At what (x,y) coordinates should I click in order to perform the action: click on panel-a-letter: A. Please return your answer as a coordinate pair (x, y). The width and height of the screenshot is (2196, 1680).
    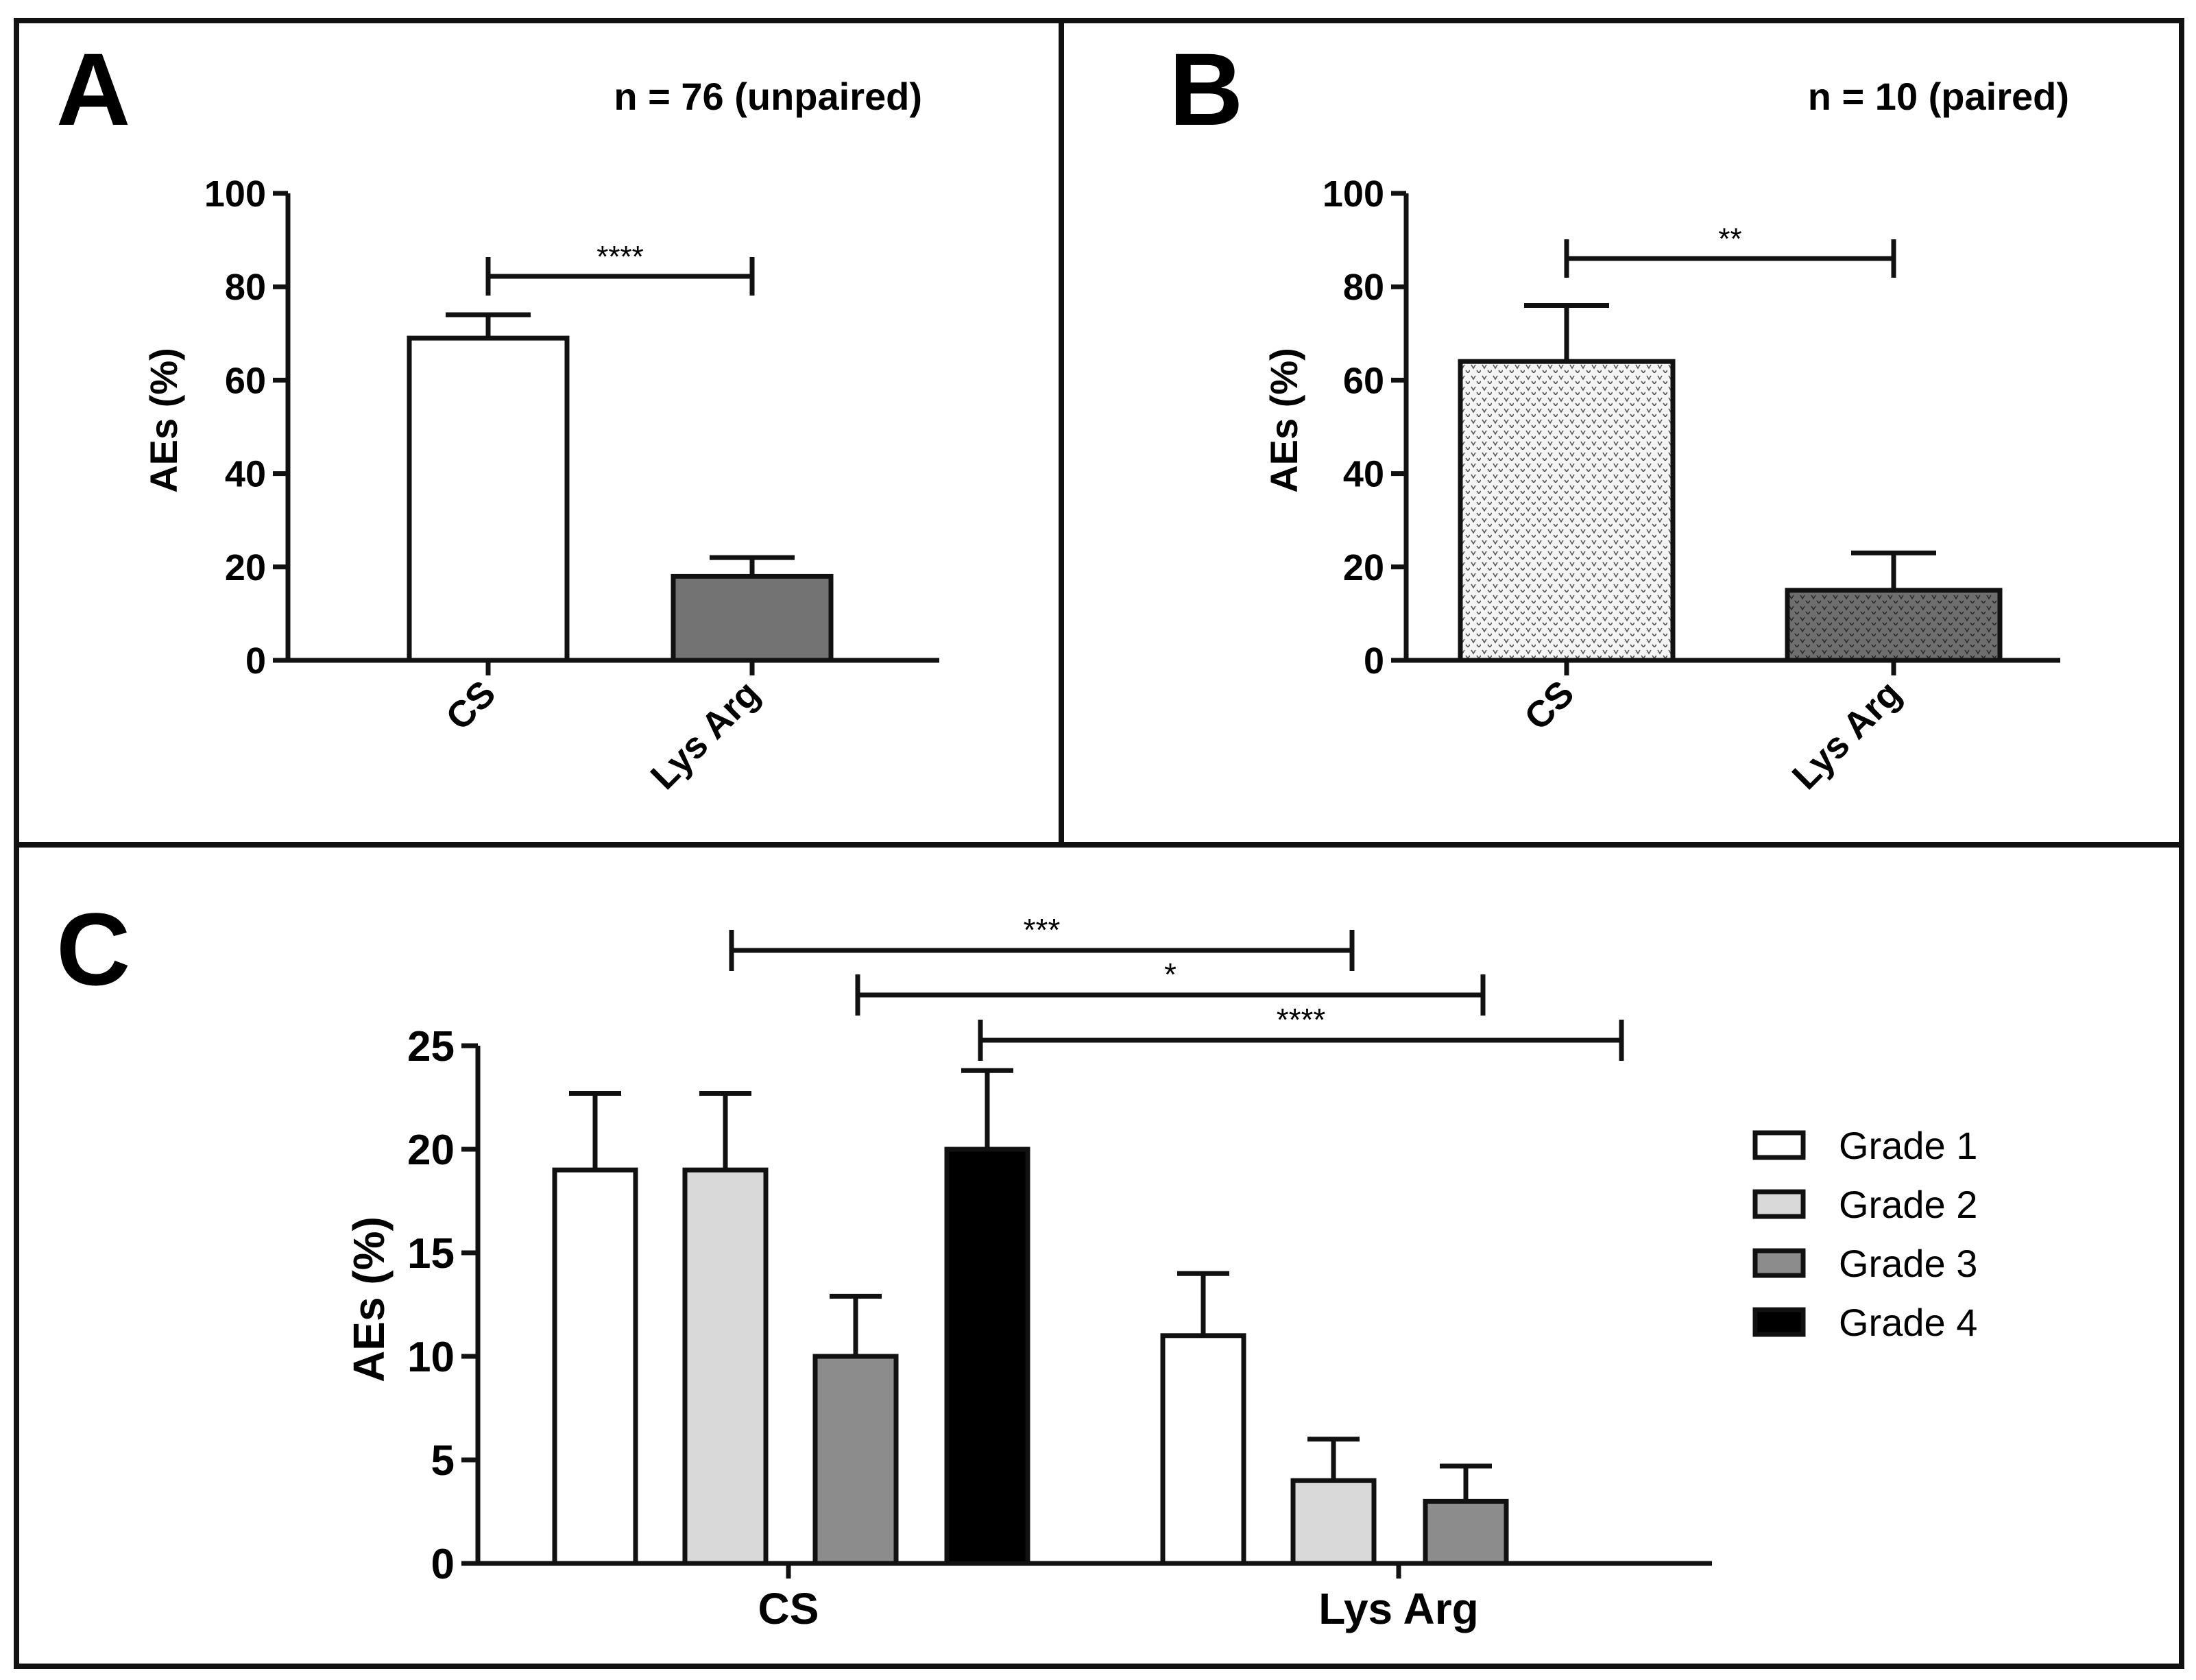
    Looking at the image, I should click on (93, 89).